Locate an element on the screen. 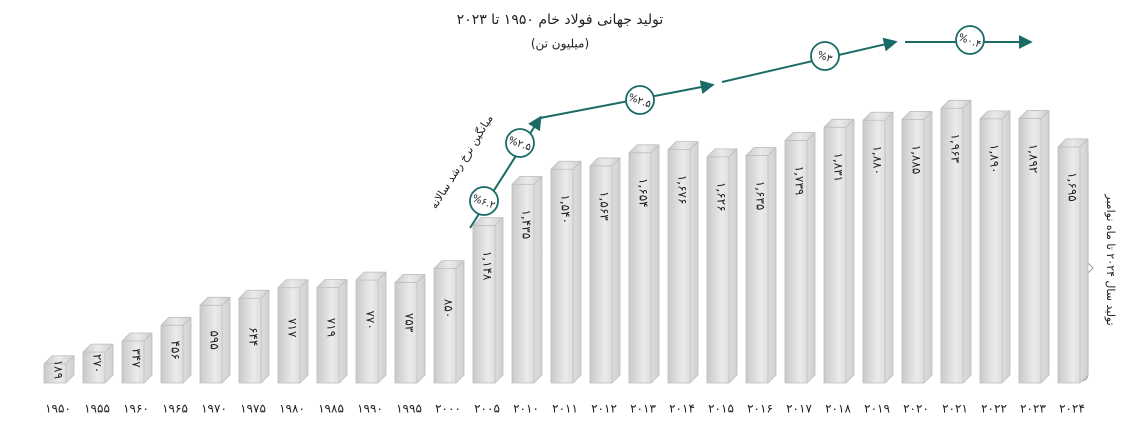 The height and width of the screenshot is (436, 1146). x-tick-label: ۱۹۶۰ is located at coordinates (136, 409).